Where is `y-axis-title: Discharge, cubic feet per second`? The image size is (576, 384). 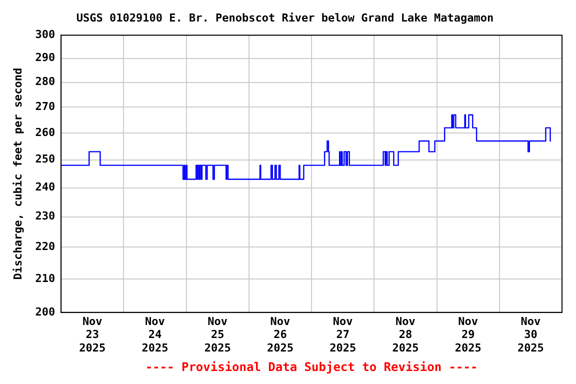 y-axis-title: Discharge, cubic feet per second is located at coordinates (17, 174).